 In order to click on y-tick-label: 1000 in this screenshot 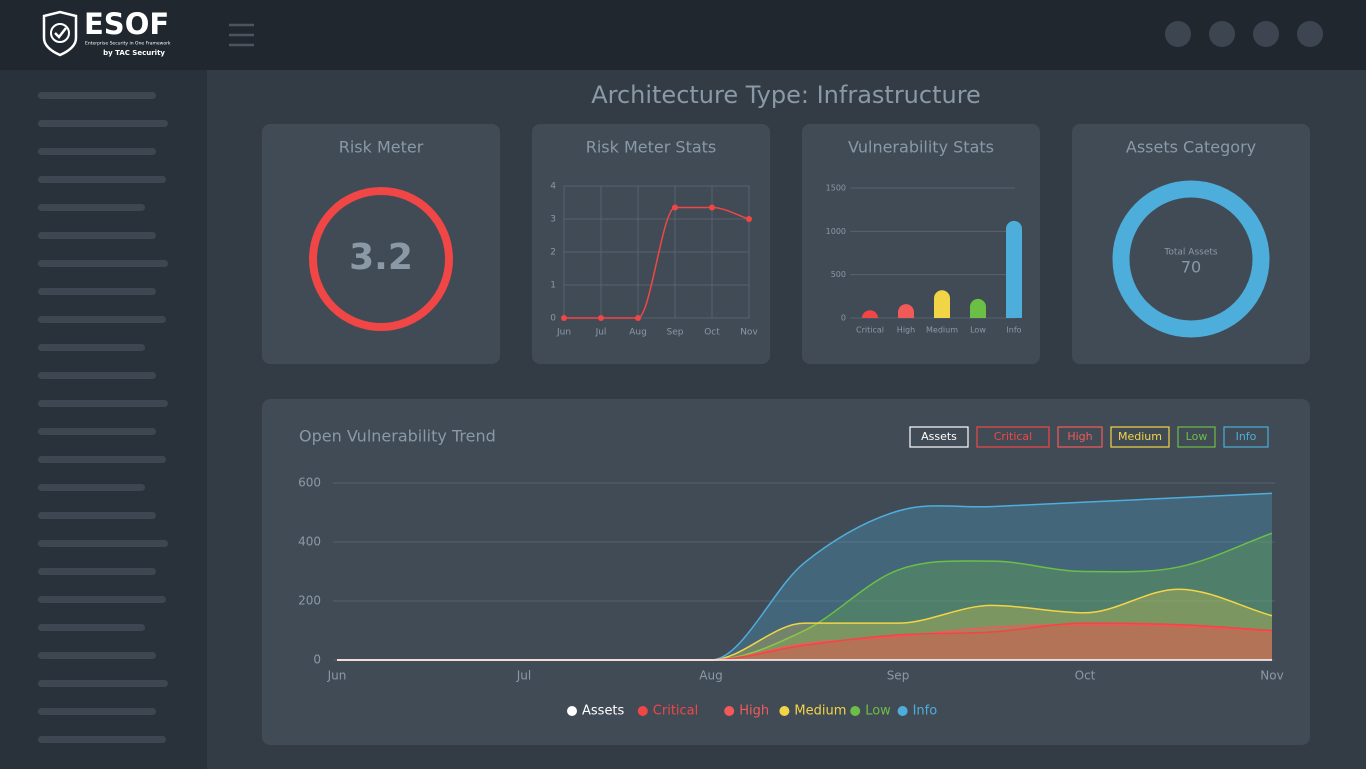, I will do `click(836, 231)`.